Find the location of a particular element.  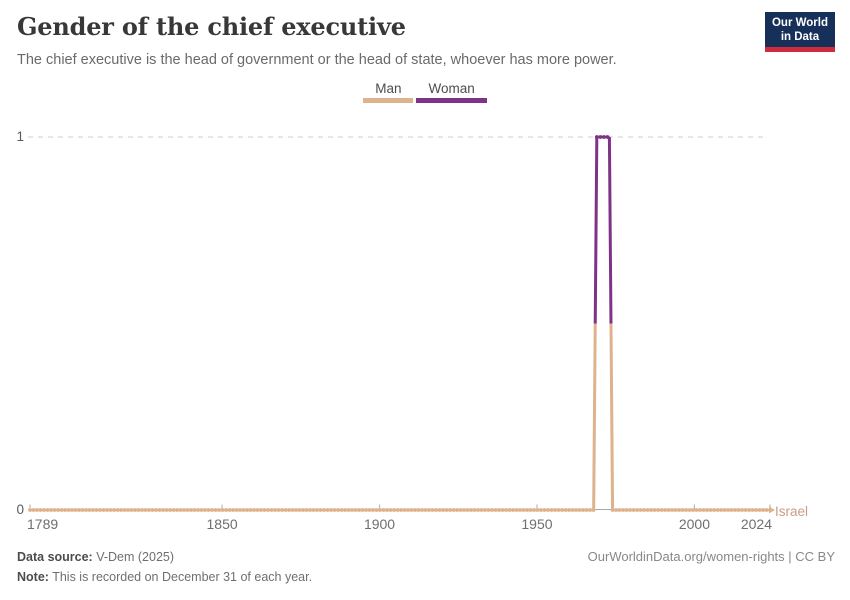

x-axis-tick-label: 1900 is located at coordinates (379, 524).